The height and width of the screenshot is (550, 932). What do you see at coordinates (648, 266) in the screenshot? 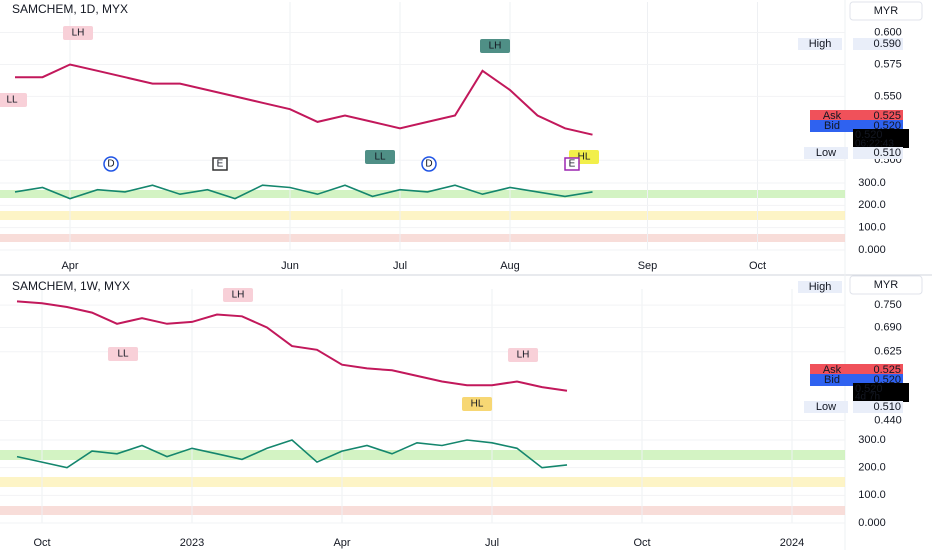
I see `x-tick-label: Sep` at bounding box center [648, 266].